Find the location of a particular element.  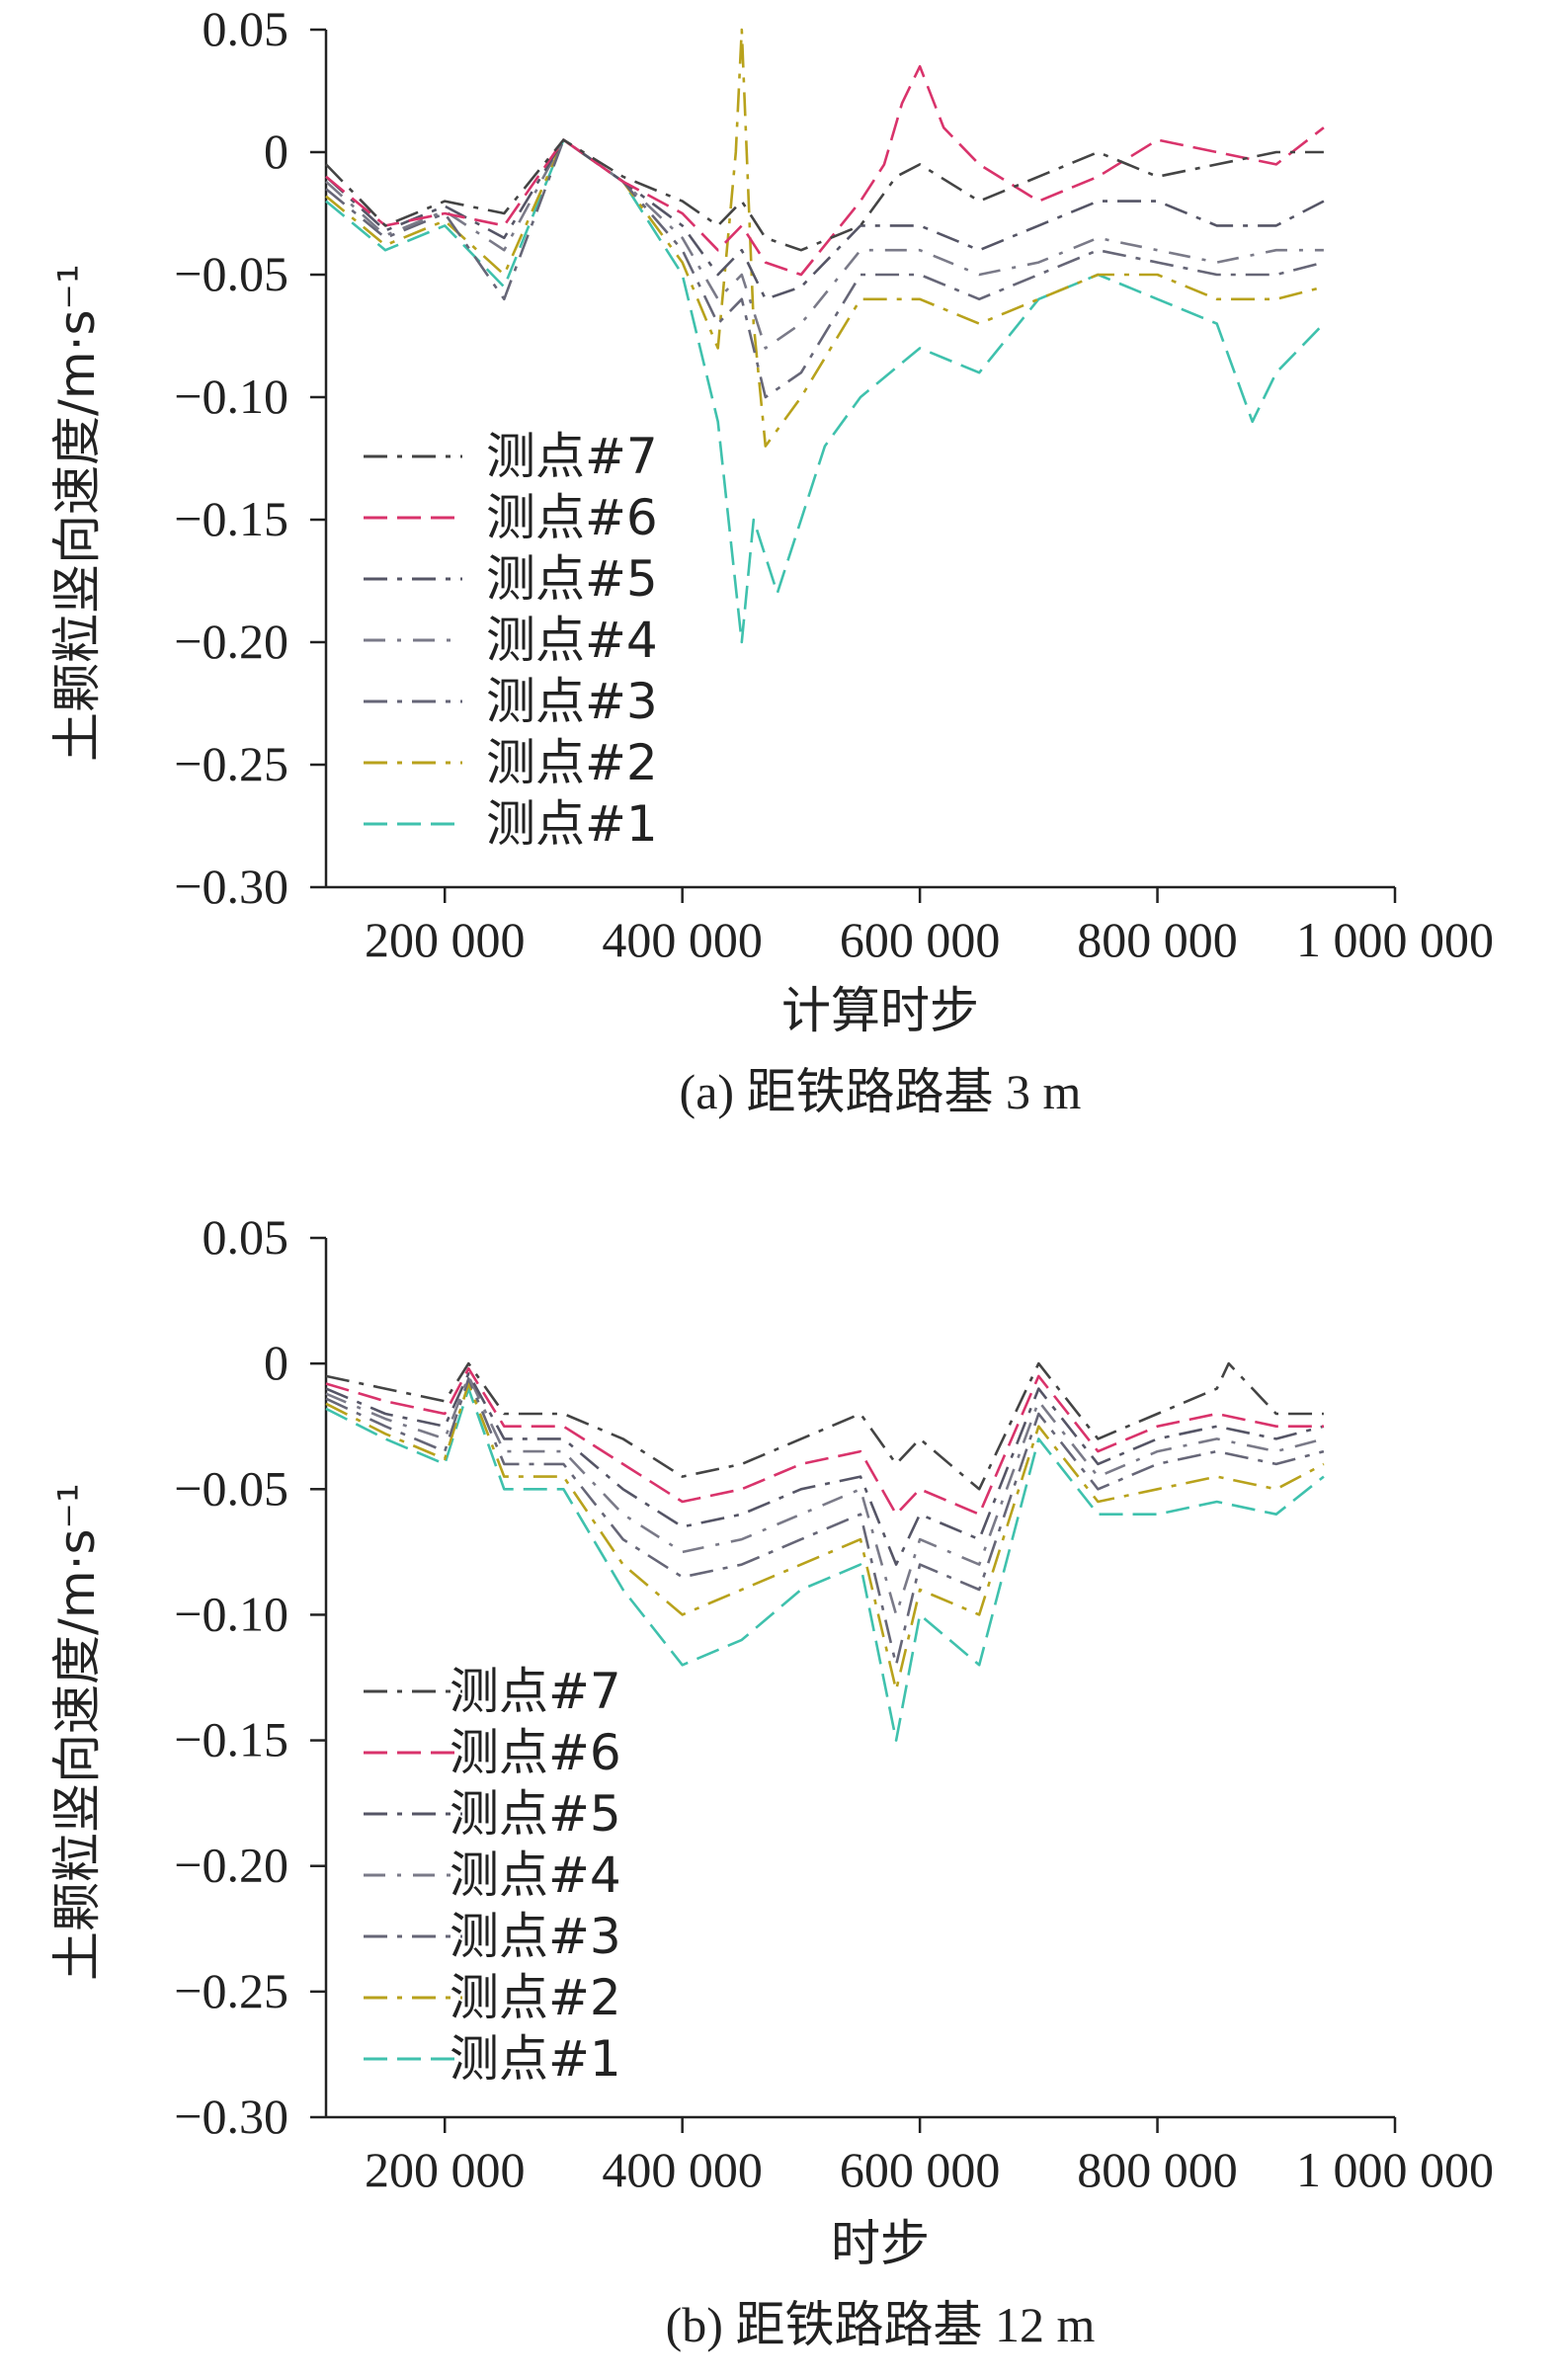

panel-caption: (a) 距铁路路基 3 m is located at coordinates (881, 1091).